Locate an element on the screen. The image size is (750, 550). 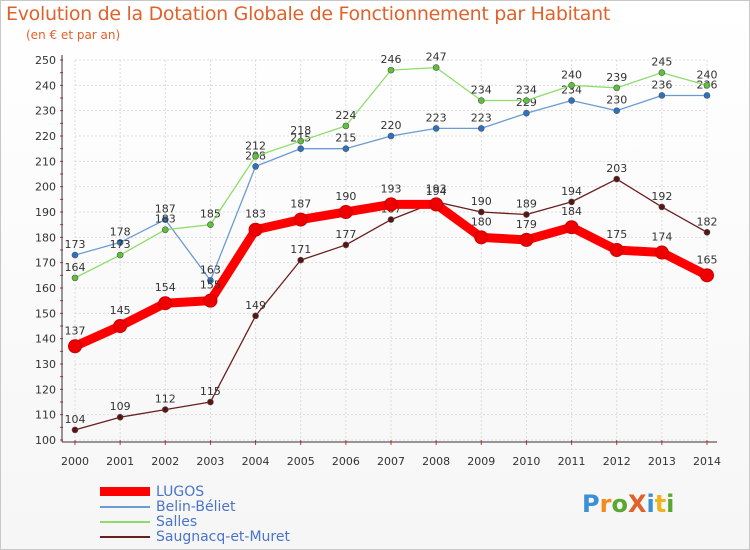
data-label: 177 is located at coordinates (345, 234).